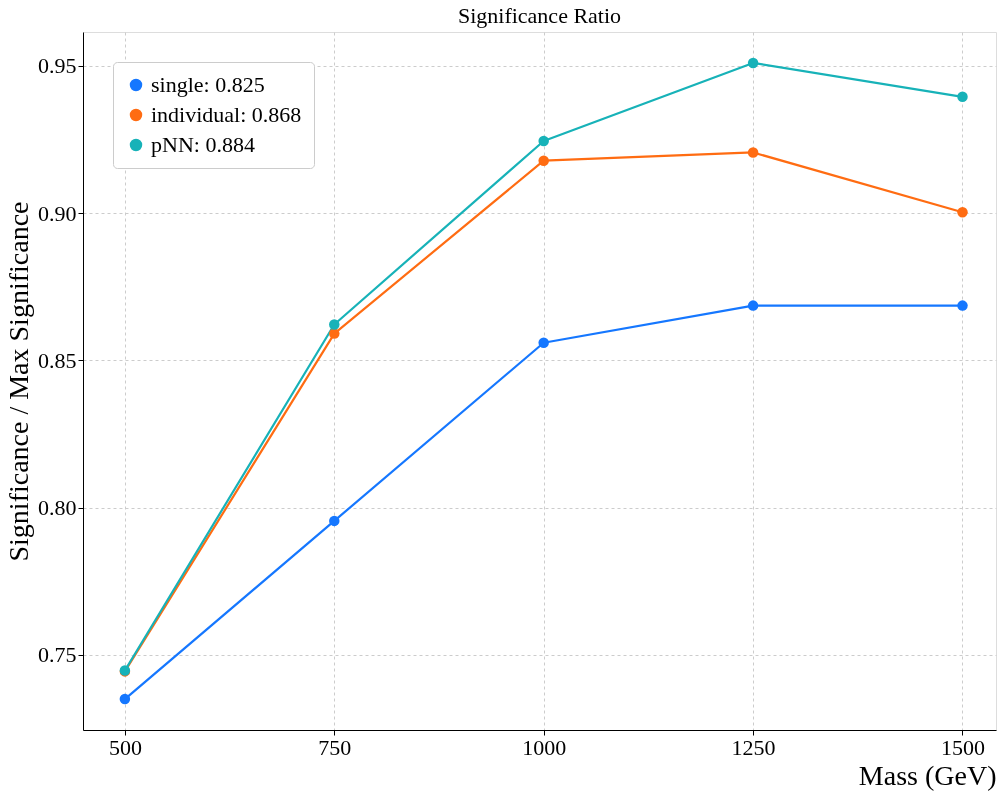 The height and width of the screenshot is (795, 1001). What do you see at coordinates (963, 747) in the screenshot?
I see `x-tick-label: 1500` at bounding box center [963, 747].